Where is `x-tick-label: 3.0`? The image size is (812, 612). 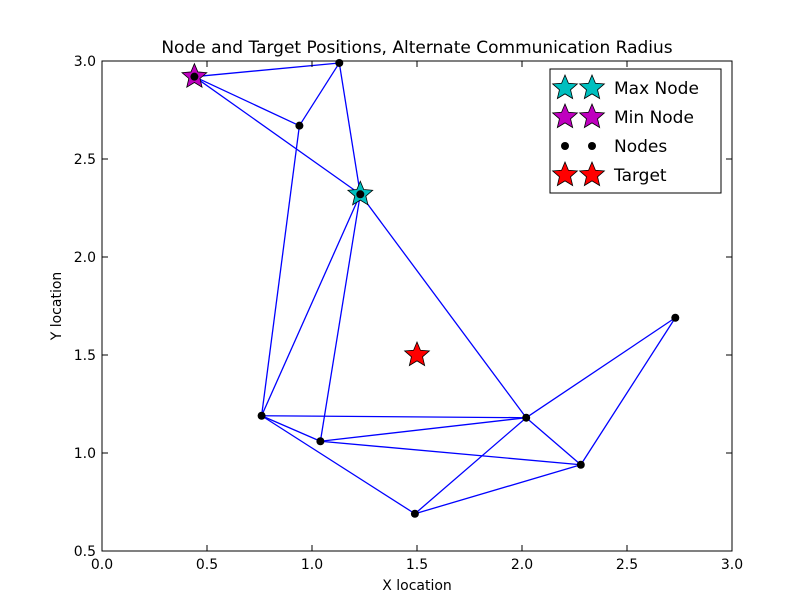
x-tick-label: 3.0 is located at coordinates (732, 565).